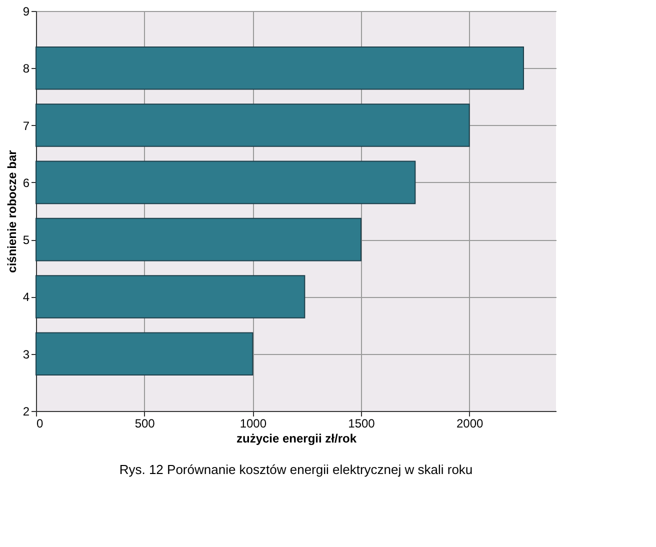  What do you see at coordinates (253, 423) in the screenshot?
I see `x-tick-label: 1000` at bounding box center [253, 423].